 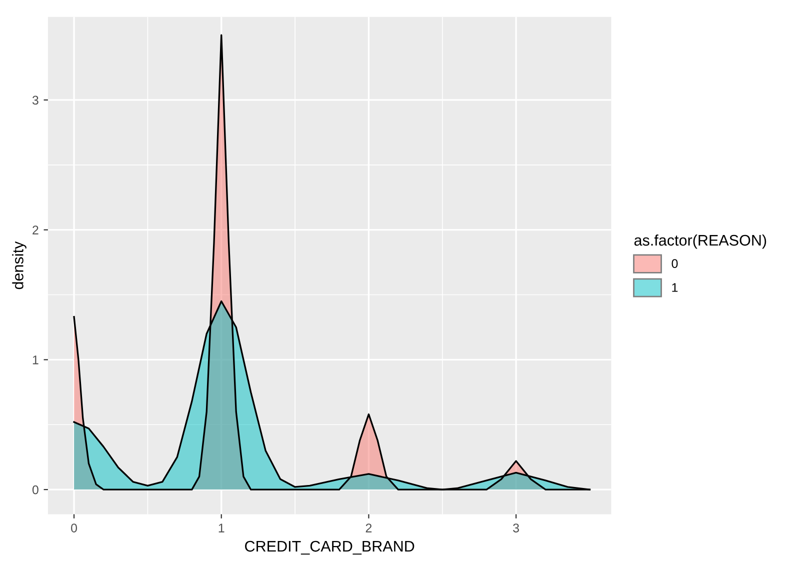 What do you see at coordinates (675, 287) in the screenshot?
I see `legend-label: 1` at bounding box center [675, 287].